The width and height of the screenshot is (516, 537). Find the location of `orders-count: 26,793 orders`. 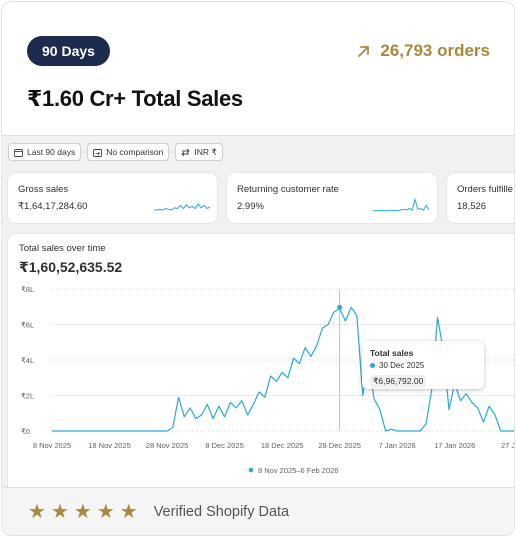

orders-count: 26,793 orders is located at coordinates (423, 51).